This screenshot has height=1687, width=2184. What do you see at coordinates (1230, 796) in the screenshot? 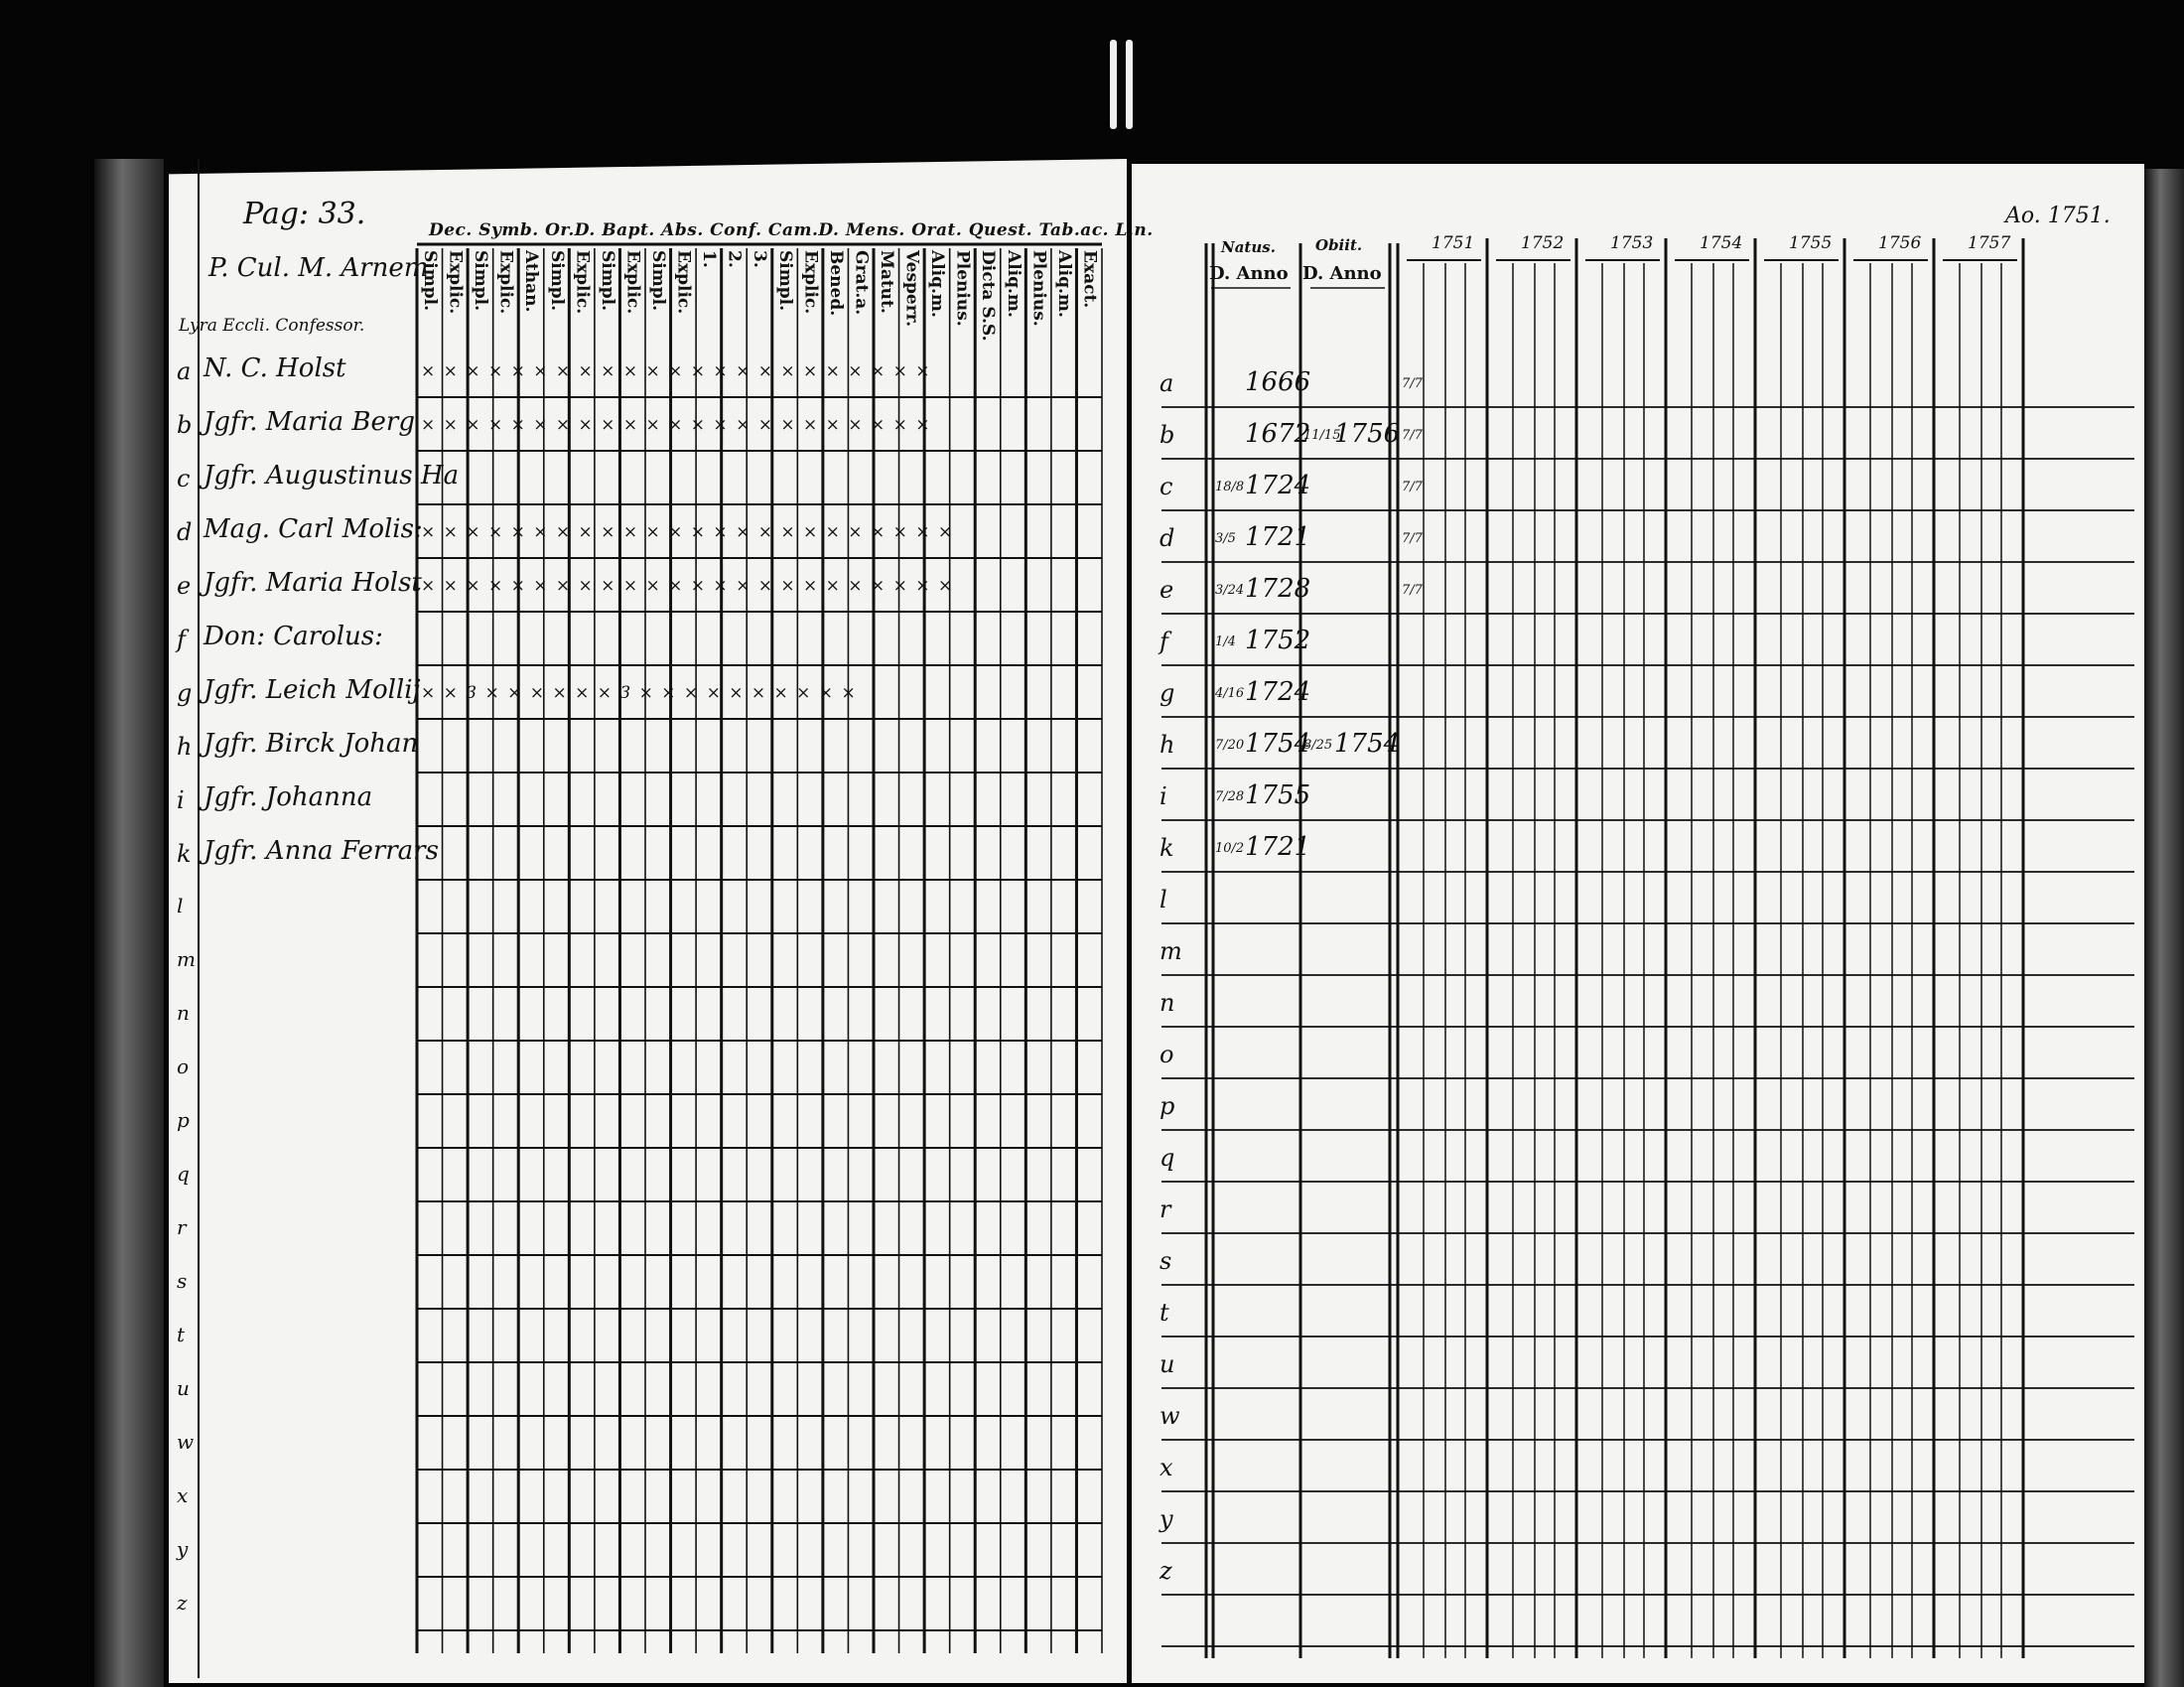
I see `natus-day: 7/28` at bounding box center [1230, 796].